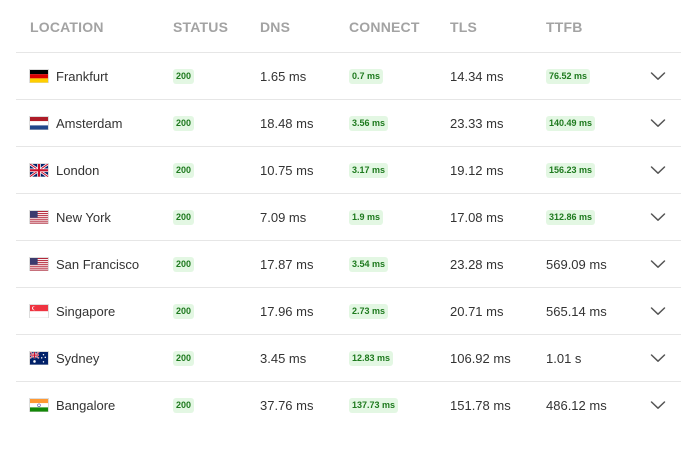 This screenshot has height=449, width=690. I want to click on connect-cell: 3.17 ms, so click(369, 170).